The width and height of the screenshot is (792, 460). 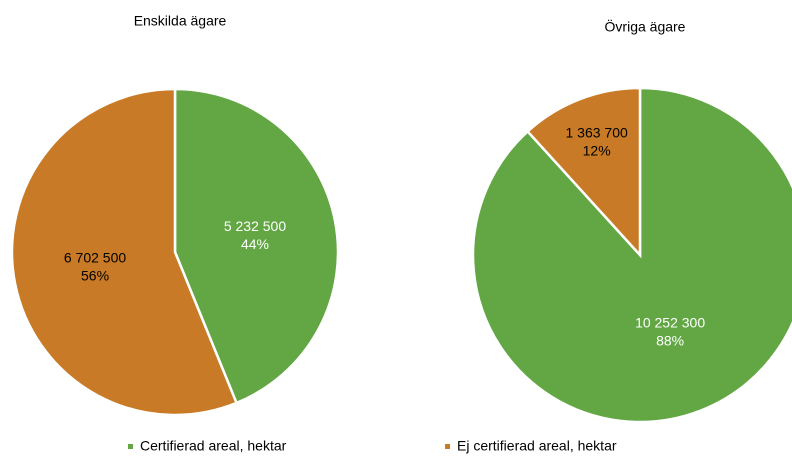 What do you see at coordinates (95, 275) in the screenshot?
I see `percent-label: 56%` at bounding box center [95, 275].